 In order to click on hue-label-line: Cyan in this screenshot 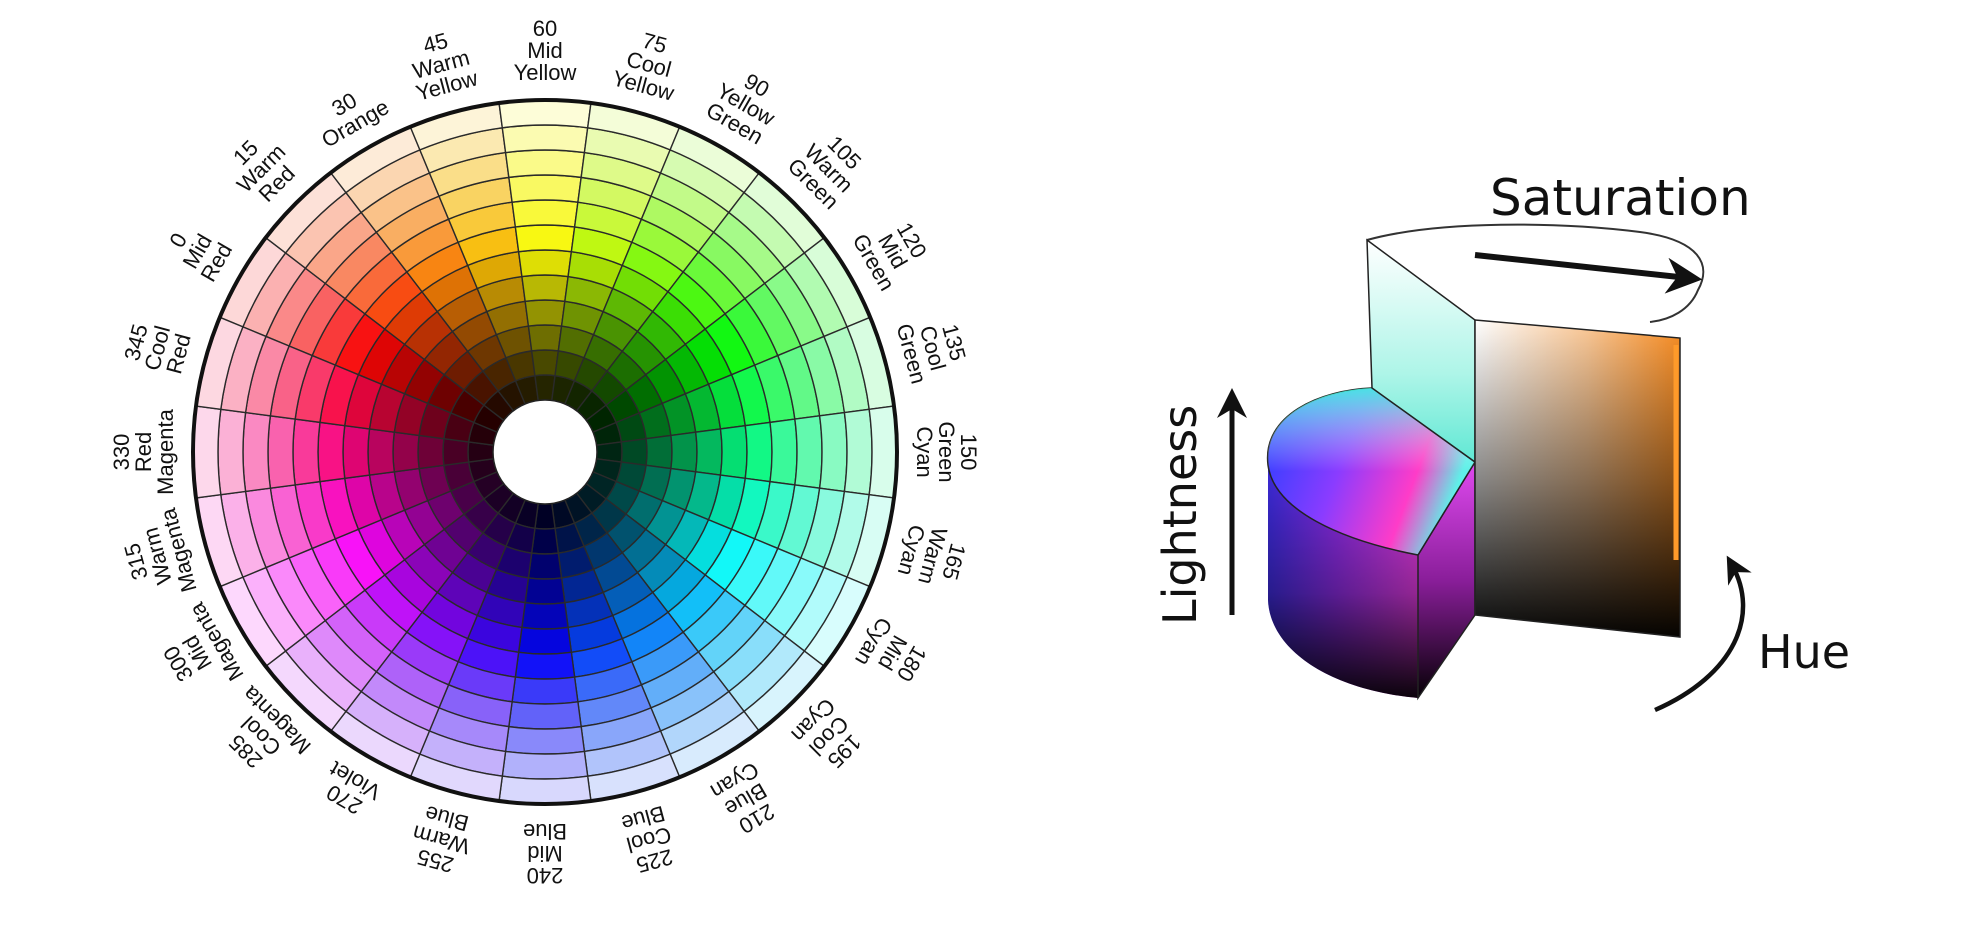, I will do `click(924, 451)`.